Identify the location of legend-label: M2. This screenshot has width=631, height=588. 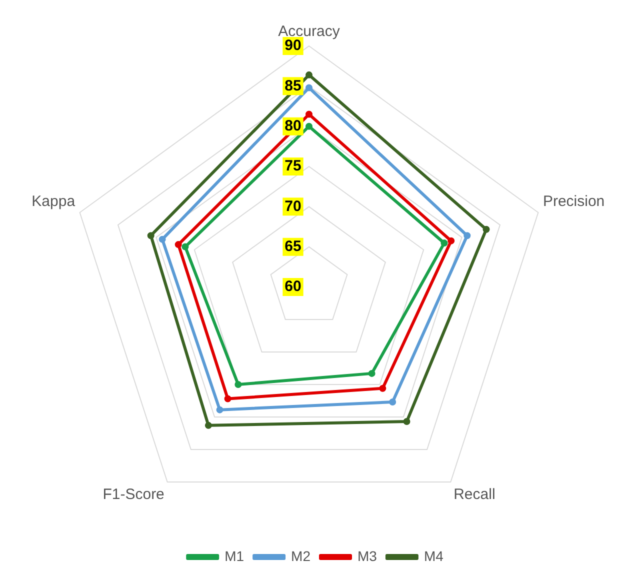
(301, 556).